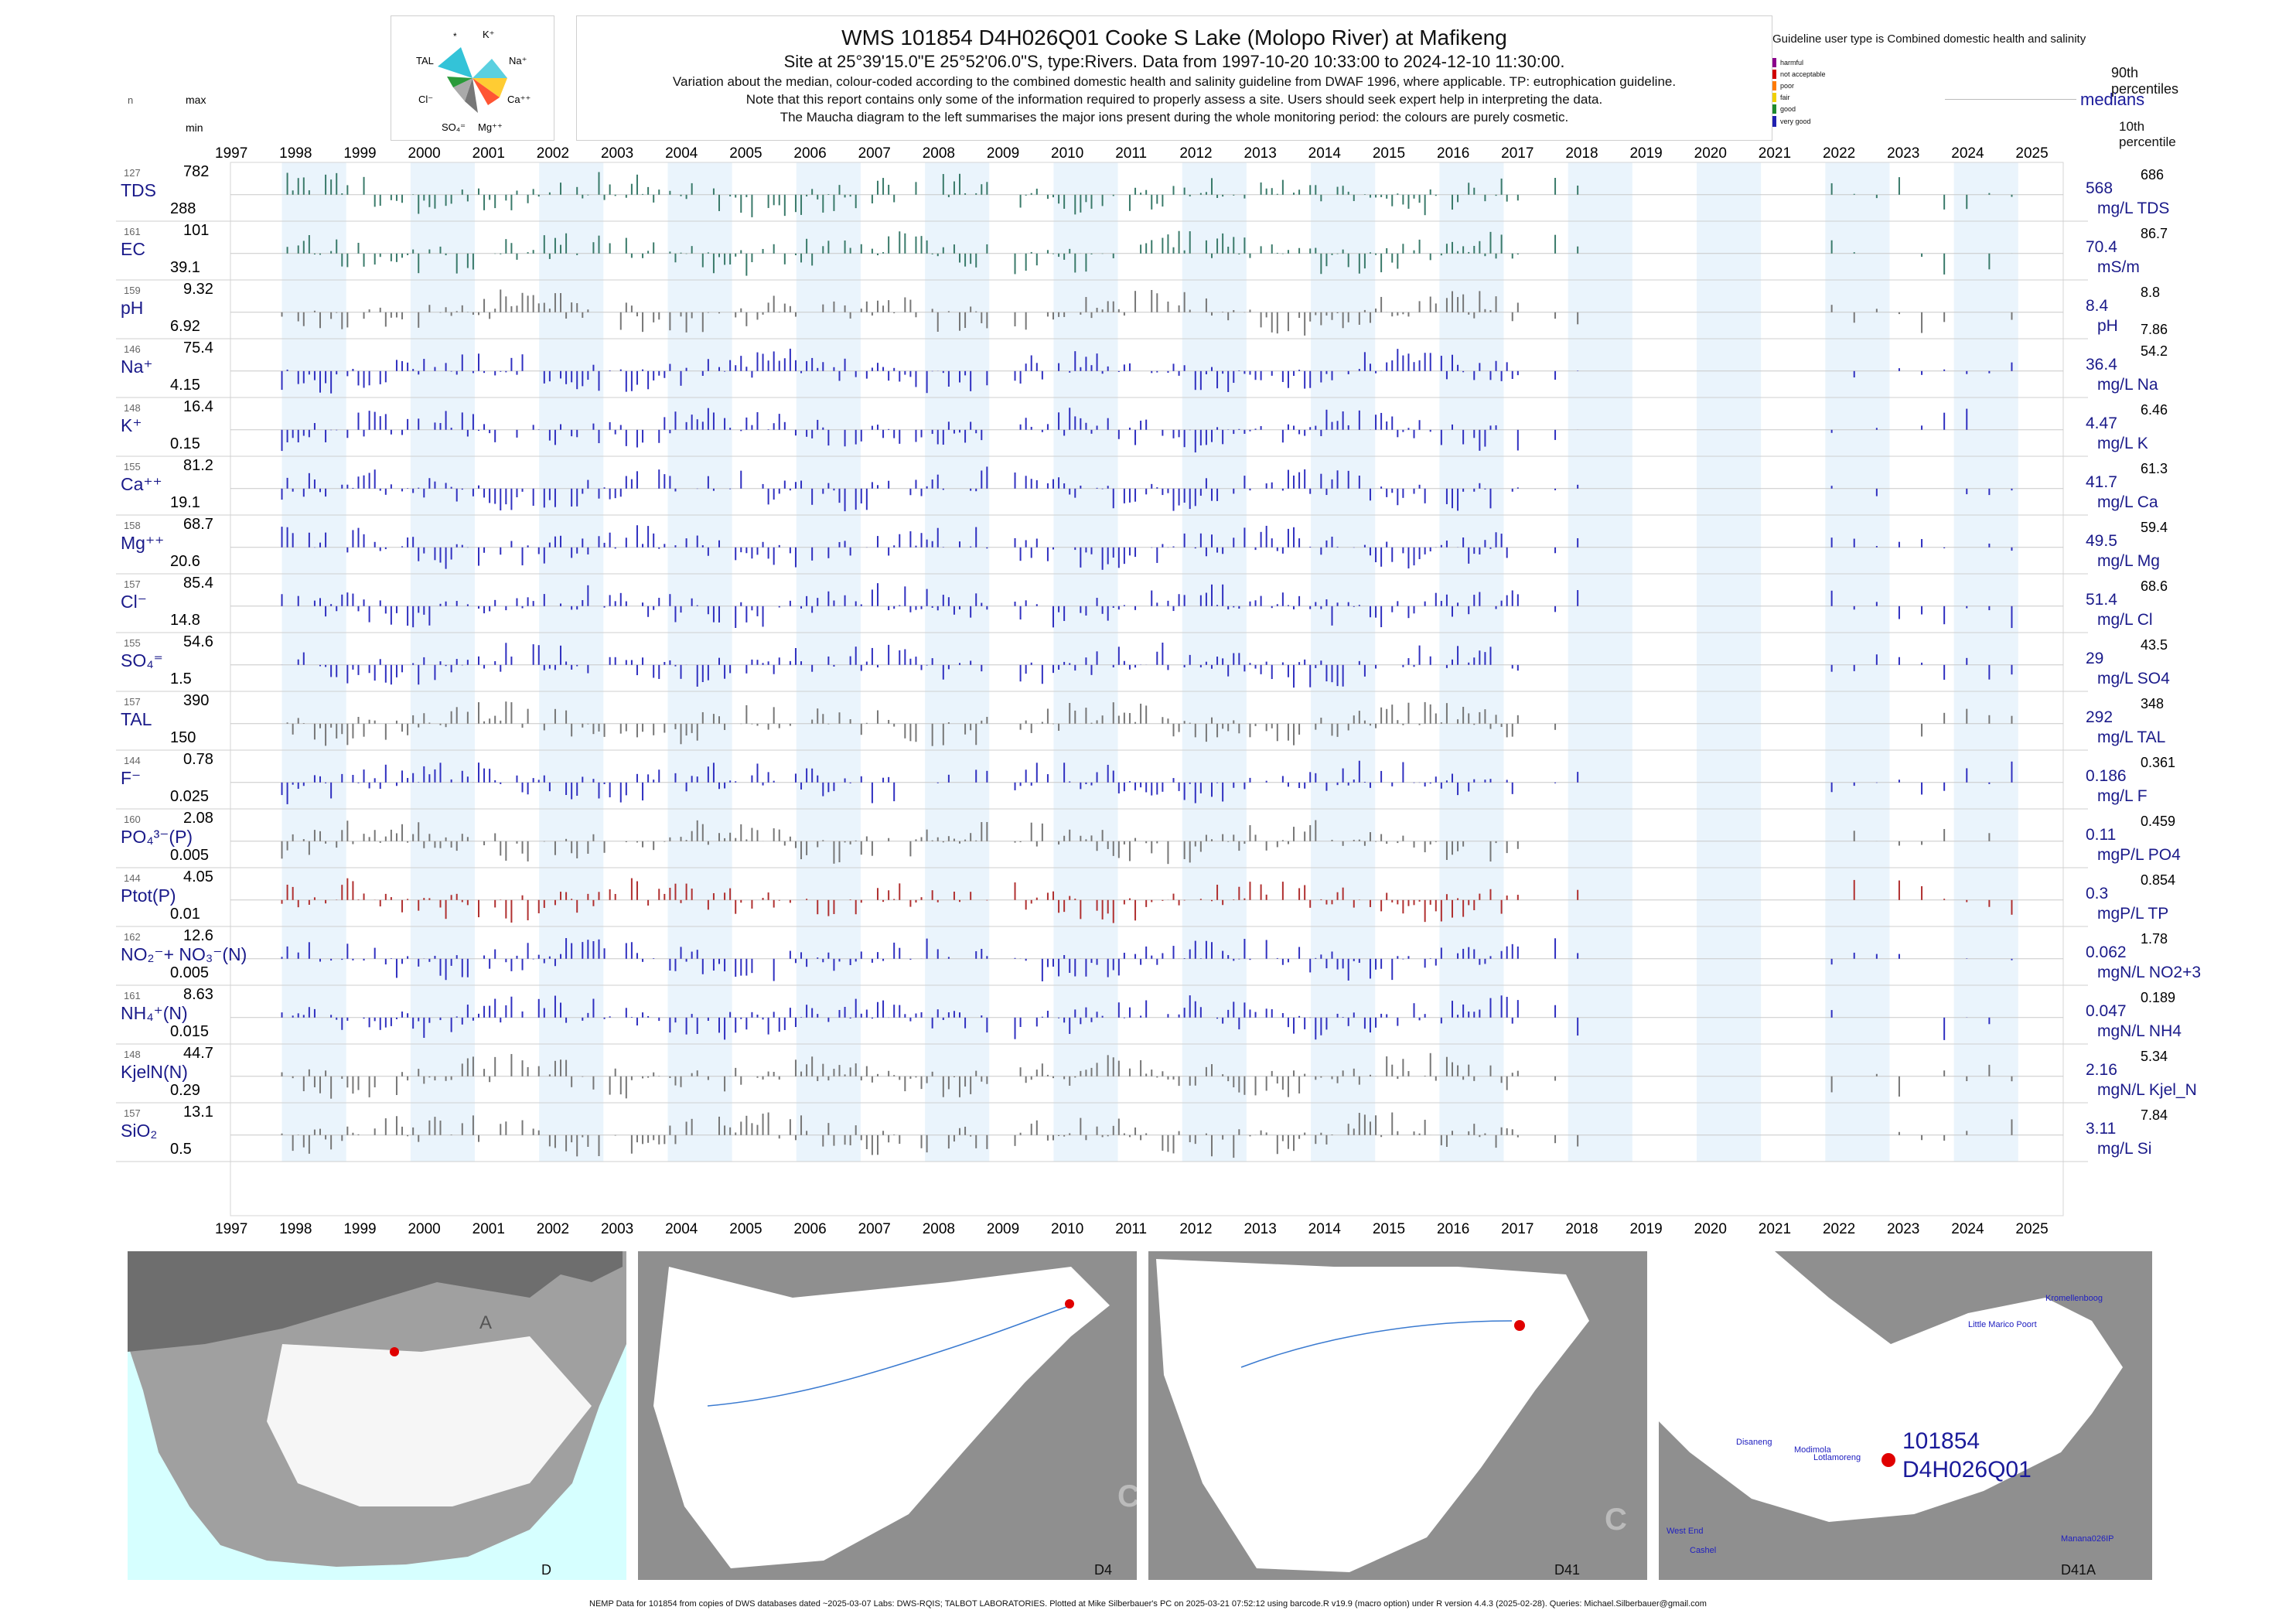 Image resolution: width=2296 pixels, height=1624 pixels. I want to click on row-unit: mg/L Ca, so click(2127, 502).